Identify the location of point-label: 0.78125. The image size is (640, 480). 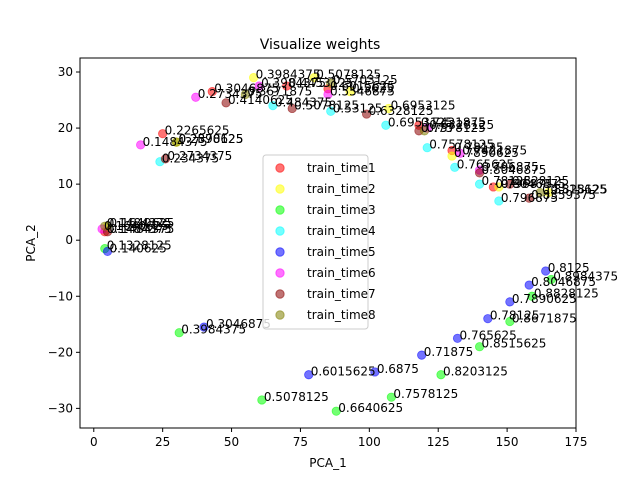
(515, 316).